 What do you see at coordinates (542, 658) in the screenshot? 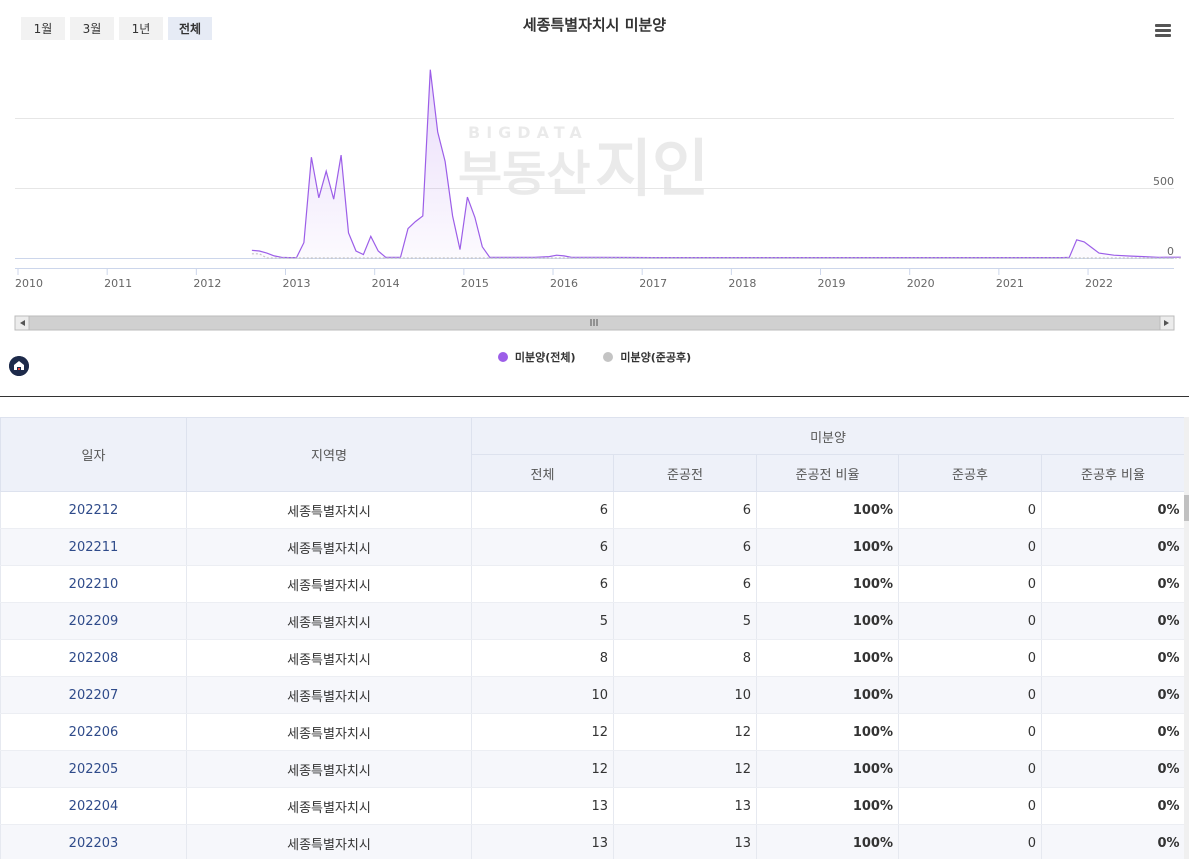
I see `cell-total: 8` at bounding box center [542, 658].